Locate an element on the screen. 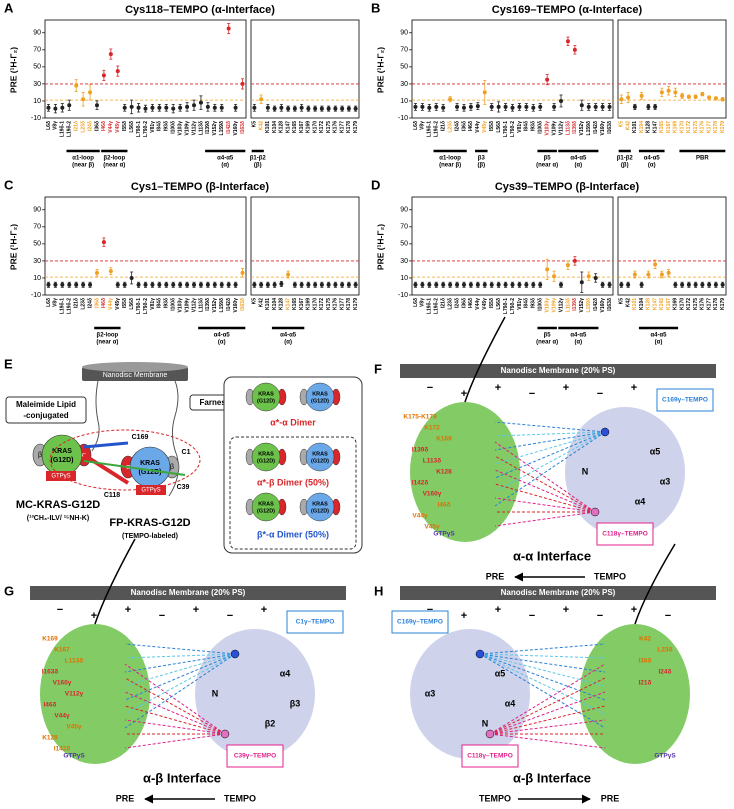  contact-dashed is located at coordinates (125, 460).